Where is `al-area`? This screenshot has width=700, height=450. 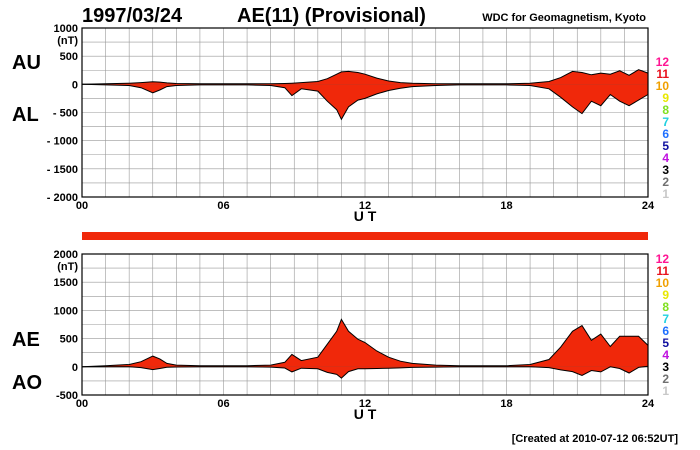
al-area is located at coordinates (365, 102).